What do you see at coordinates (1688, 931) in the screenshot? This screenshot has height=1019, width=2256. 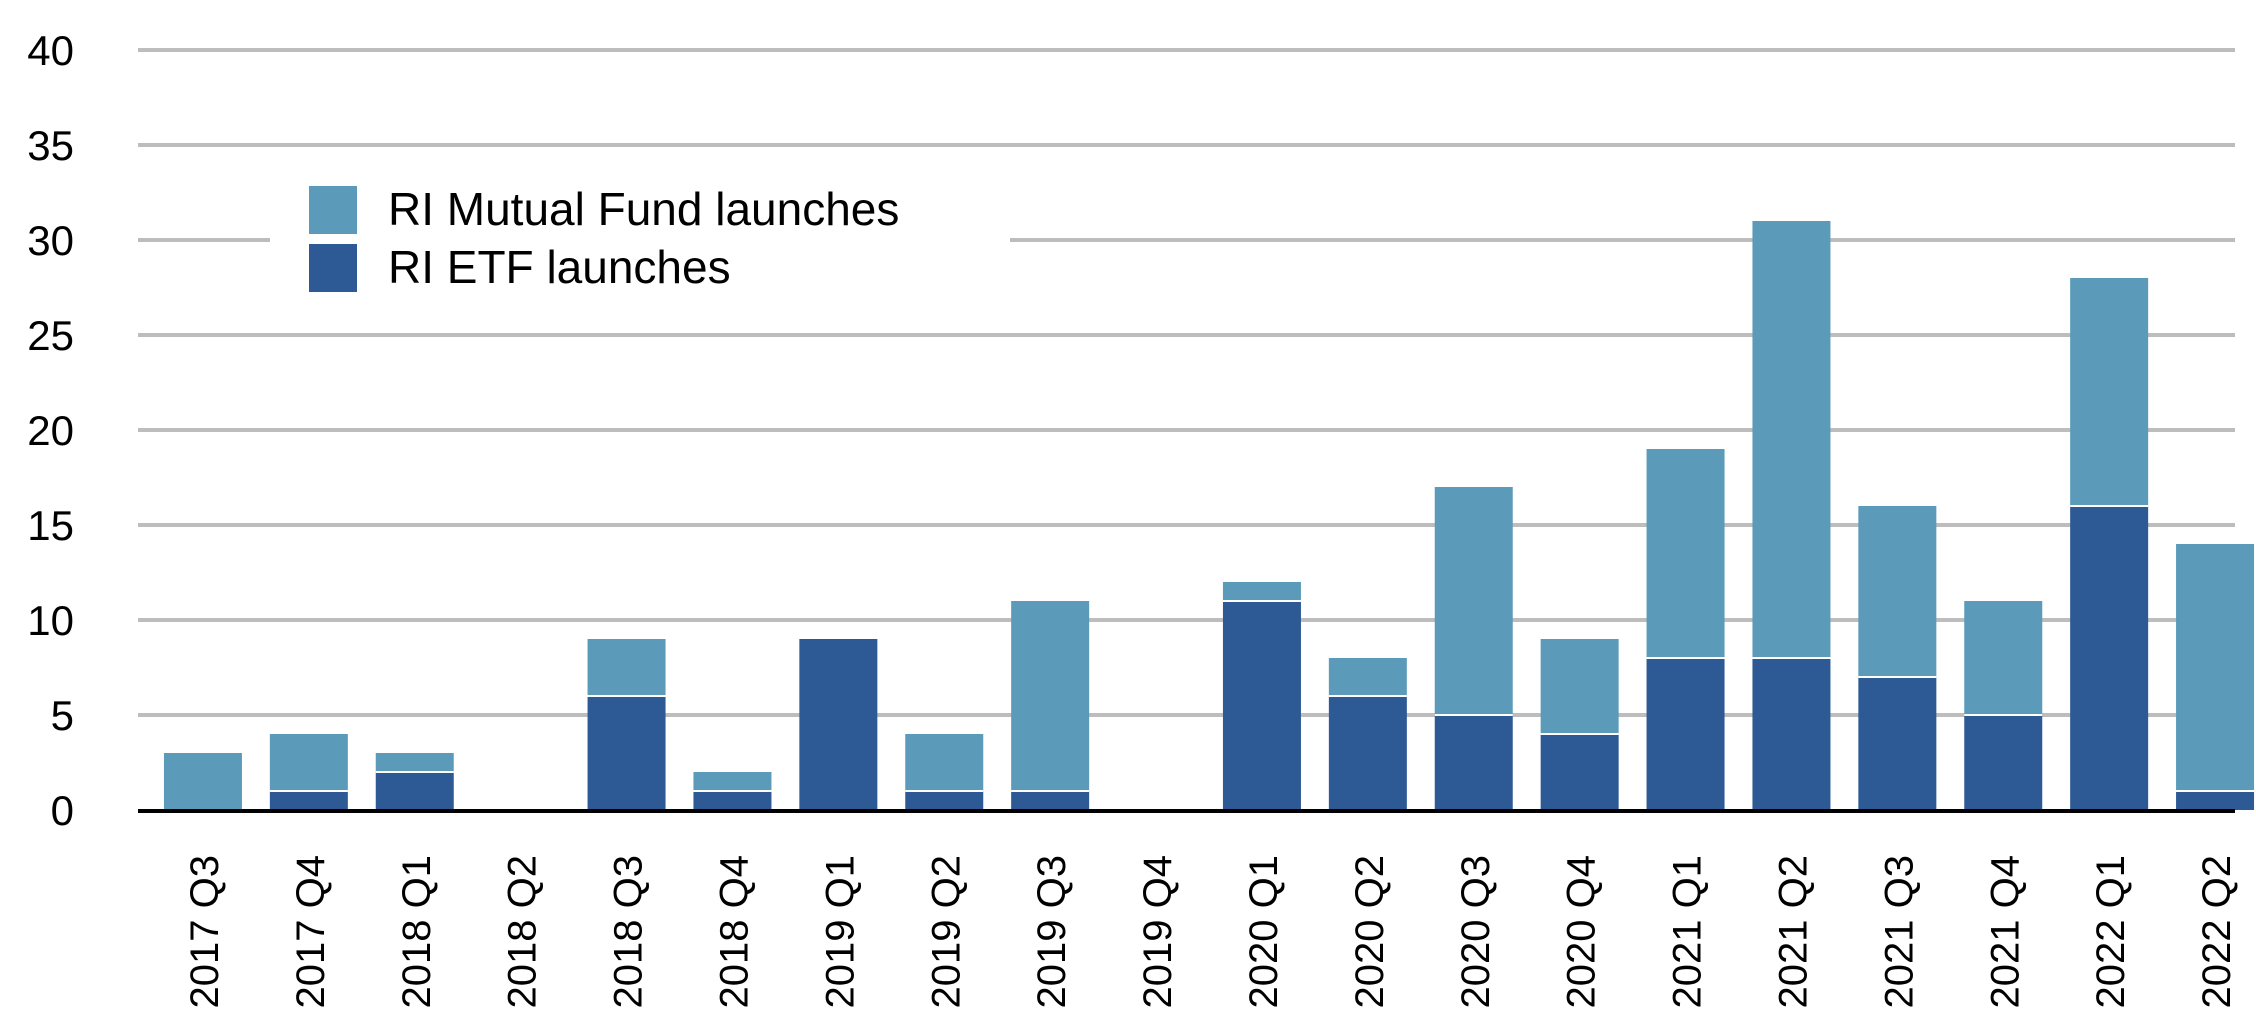 I see `x-tick-label: 2021 Q1` at bounding box center [1688, 931].